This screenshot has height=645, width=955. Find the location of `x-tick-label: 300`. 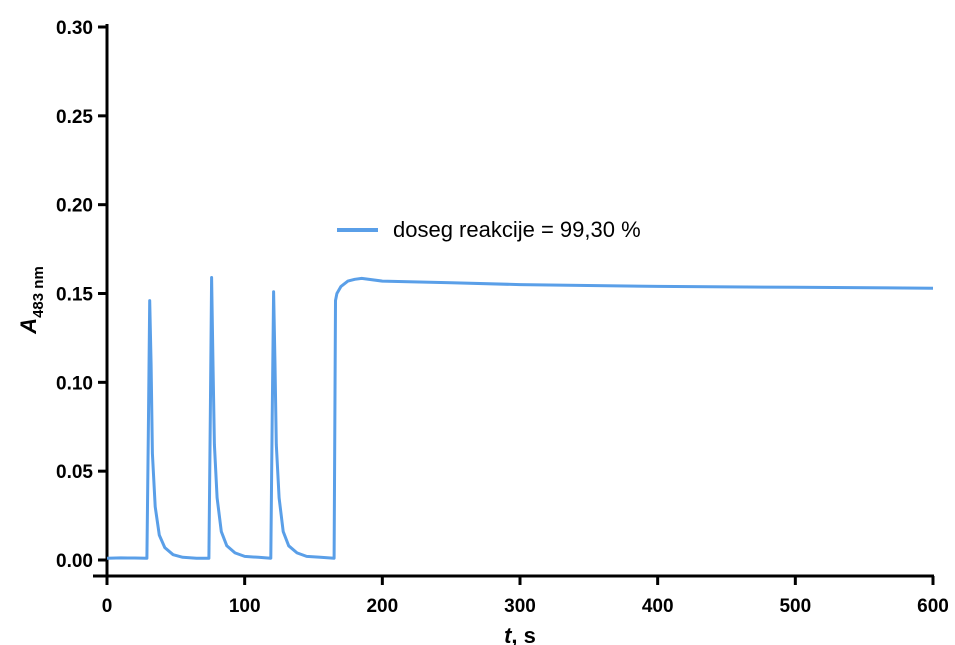

x-tick-label: 300 is located at coordinates (520, 606).